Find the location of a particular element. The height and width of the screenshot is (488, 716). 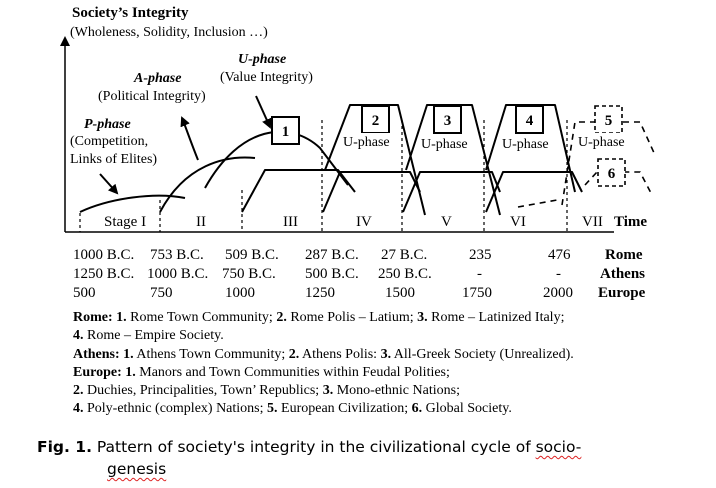

p-phase-arrow is located at coordinates (109, 184).